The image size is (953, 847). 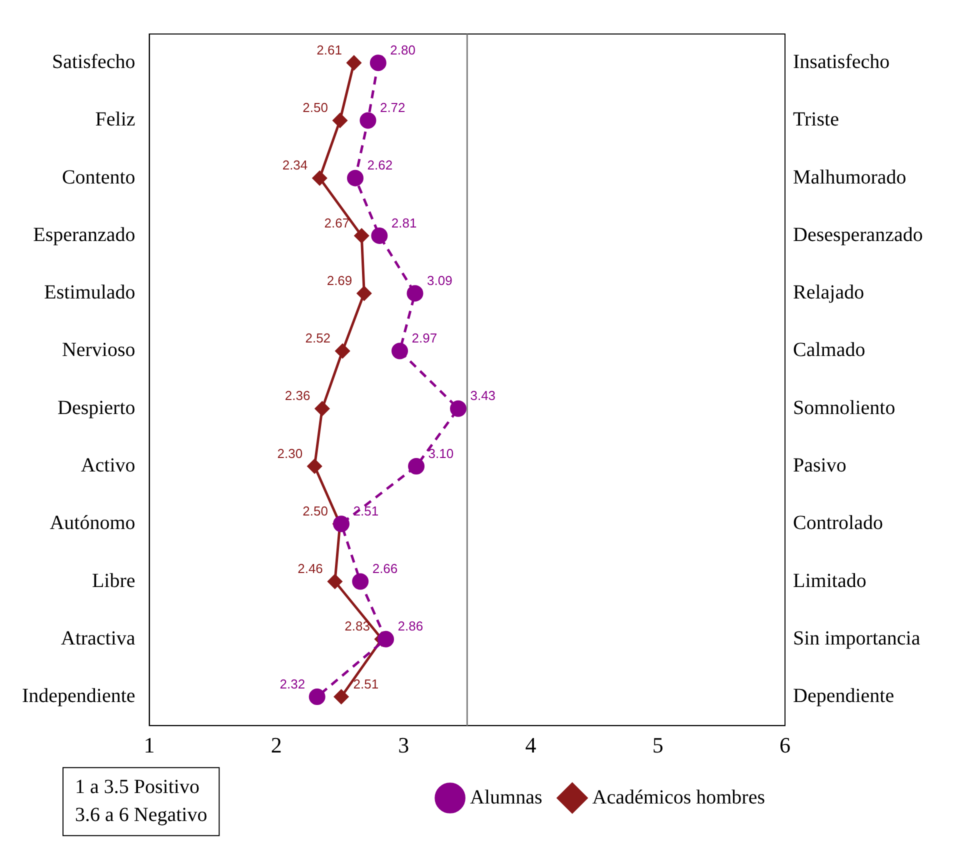 What do you see at coordinates (115, 119) in the screenshot?
I see `y-tick-label: Feliz` at bounding box center [115, 119].